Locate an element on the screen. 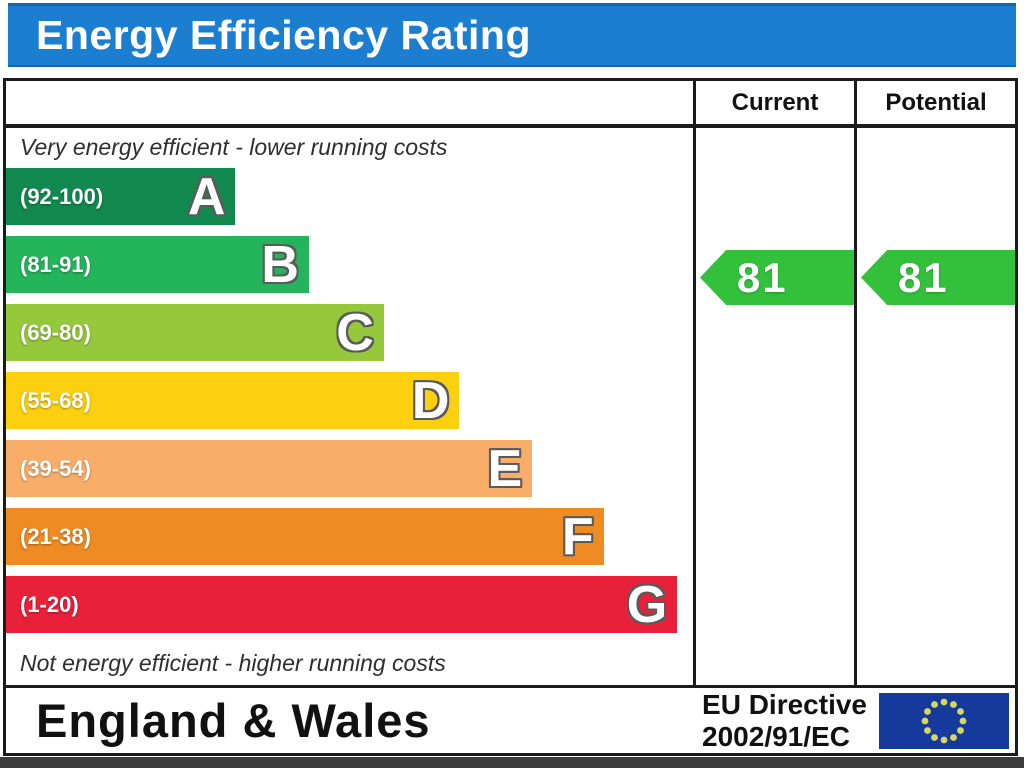 The image size is (1024, 768). band-b-bar: (81-91) B is located at coordinates (157, 264).